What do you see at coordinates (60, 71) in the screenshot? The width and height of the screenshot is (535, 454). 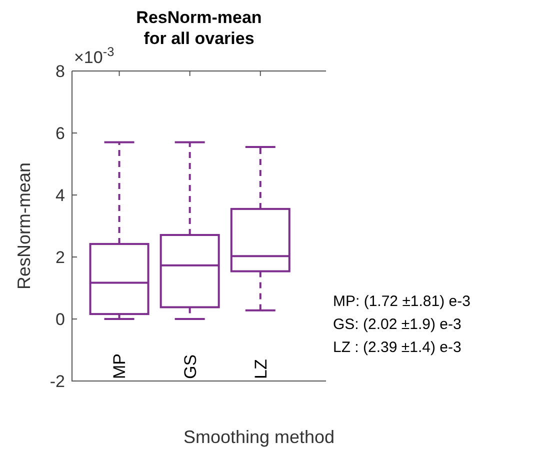 I see `y-tick-label: 8` at bounding box center [60, 71].